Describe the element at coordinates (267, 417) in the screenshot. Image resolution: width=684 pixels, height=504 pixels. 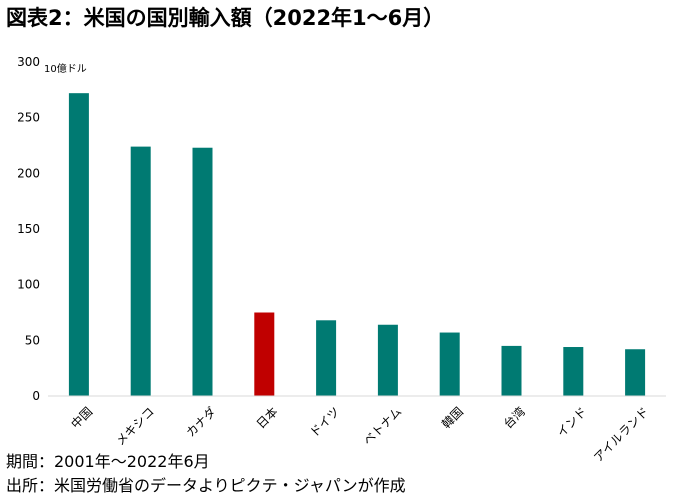
I see `x-tick-label: 日本` at that location.